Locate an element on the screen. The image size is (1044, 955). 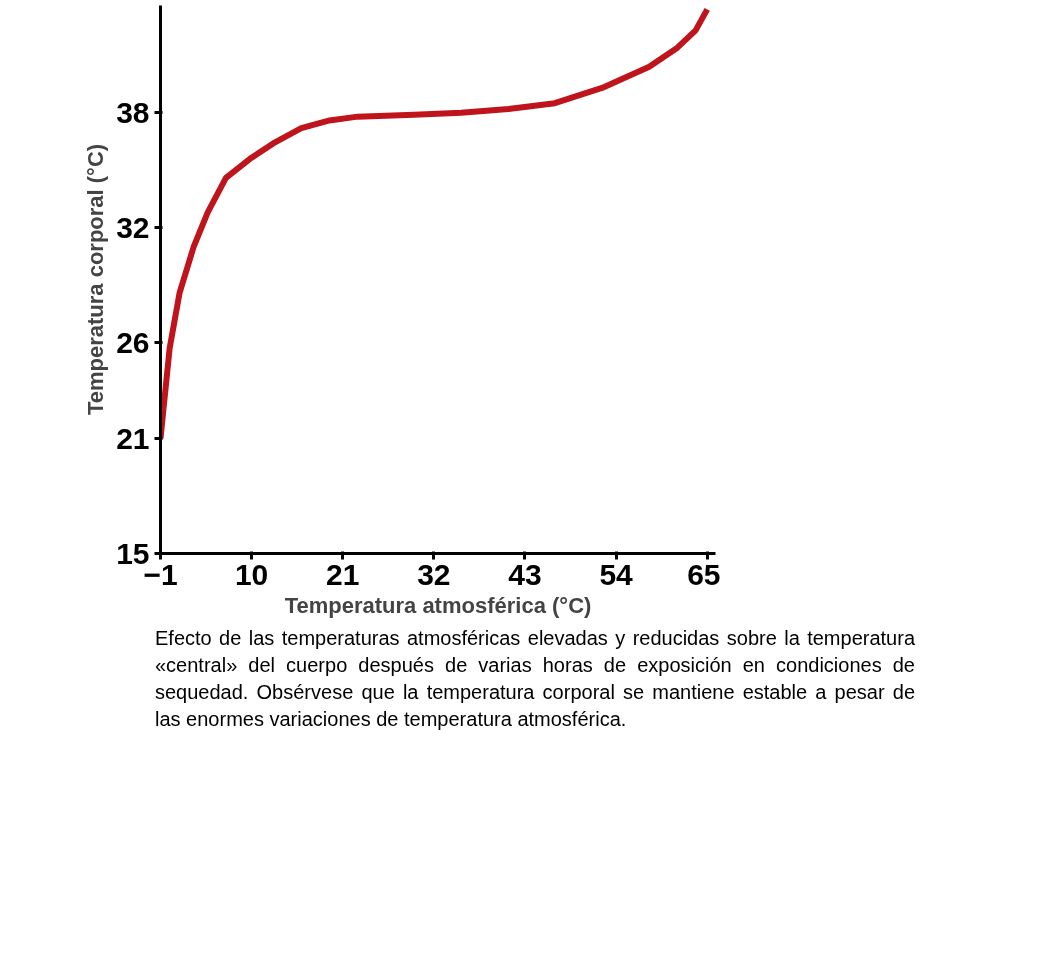
y-tick-label: 38 is located at coordinates (133, 112).